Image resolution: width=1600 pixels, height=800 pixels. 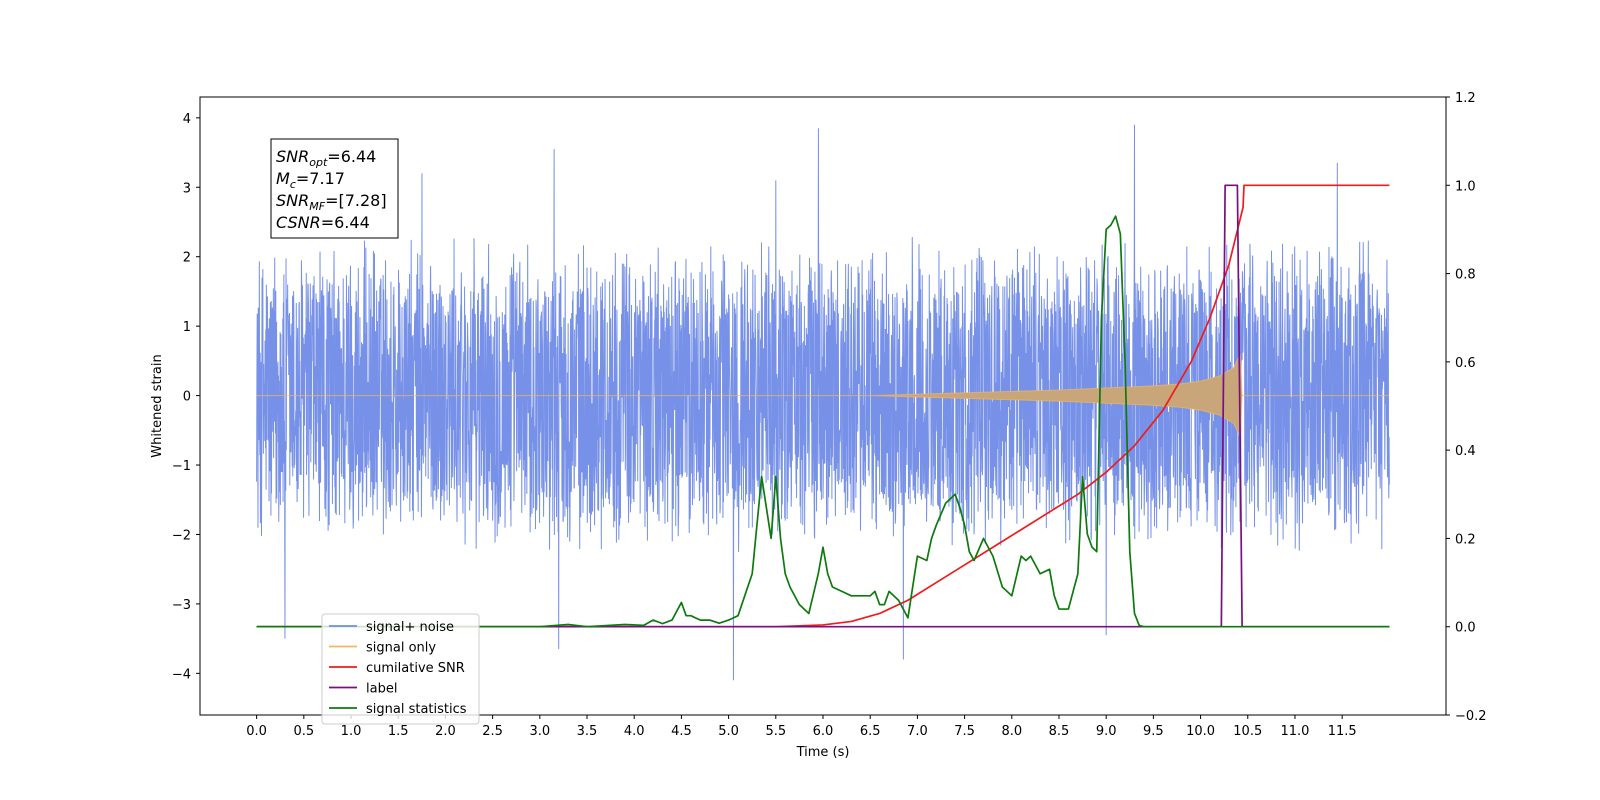 I want to click on x-tick-label: 2.5, so click(x=492, y=731).